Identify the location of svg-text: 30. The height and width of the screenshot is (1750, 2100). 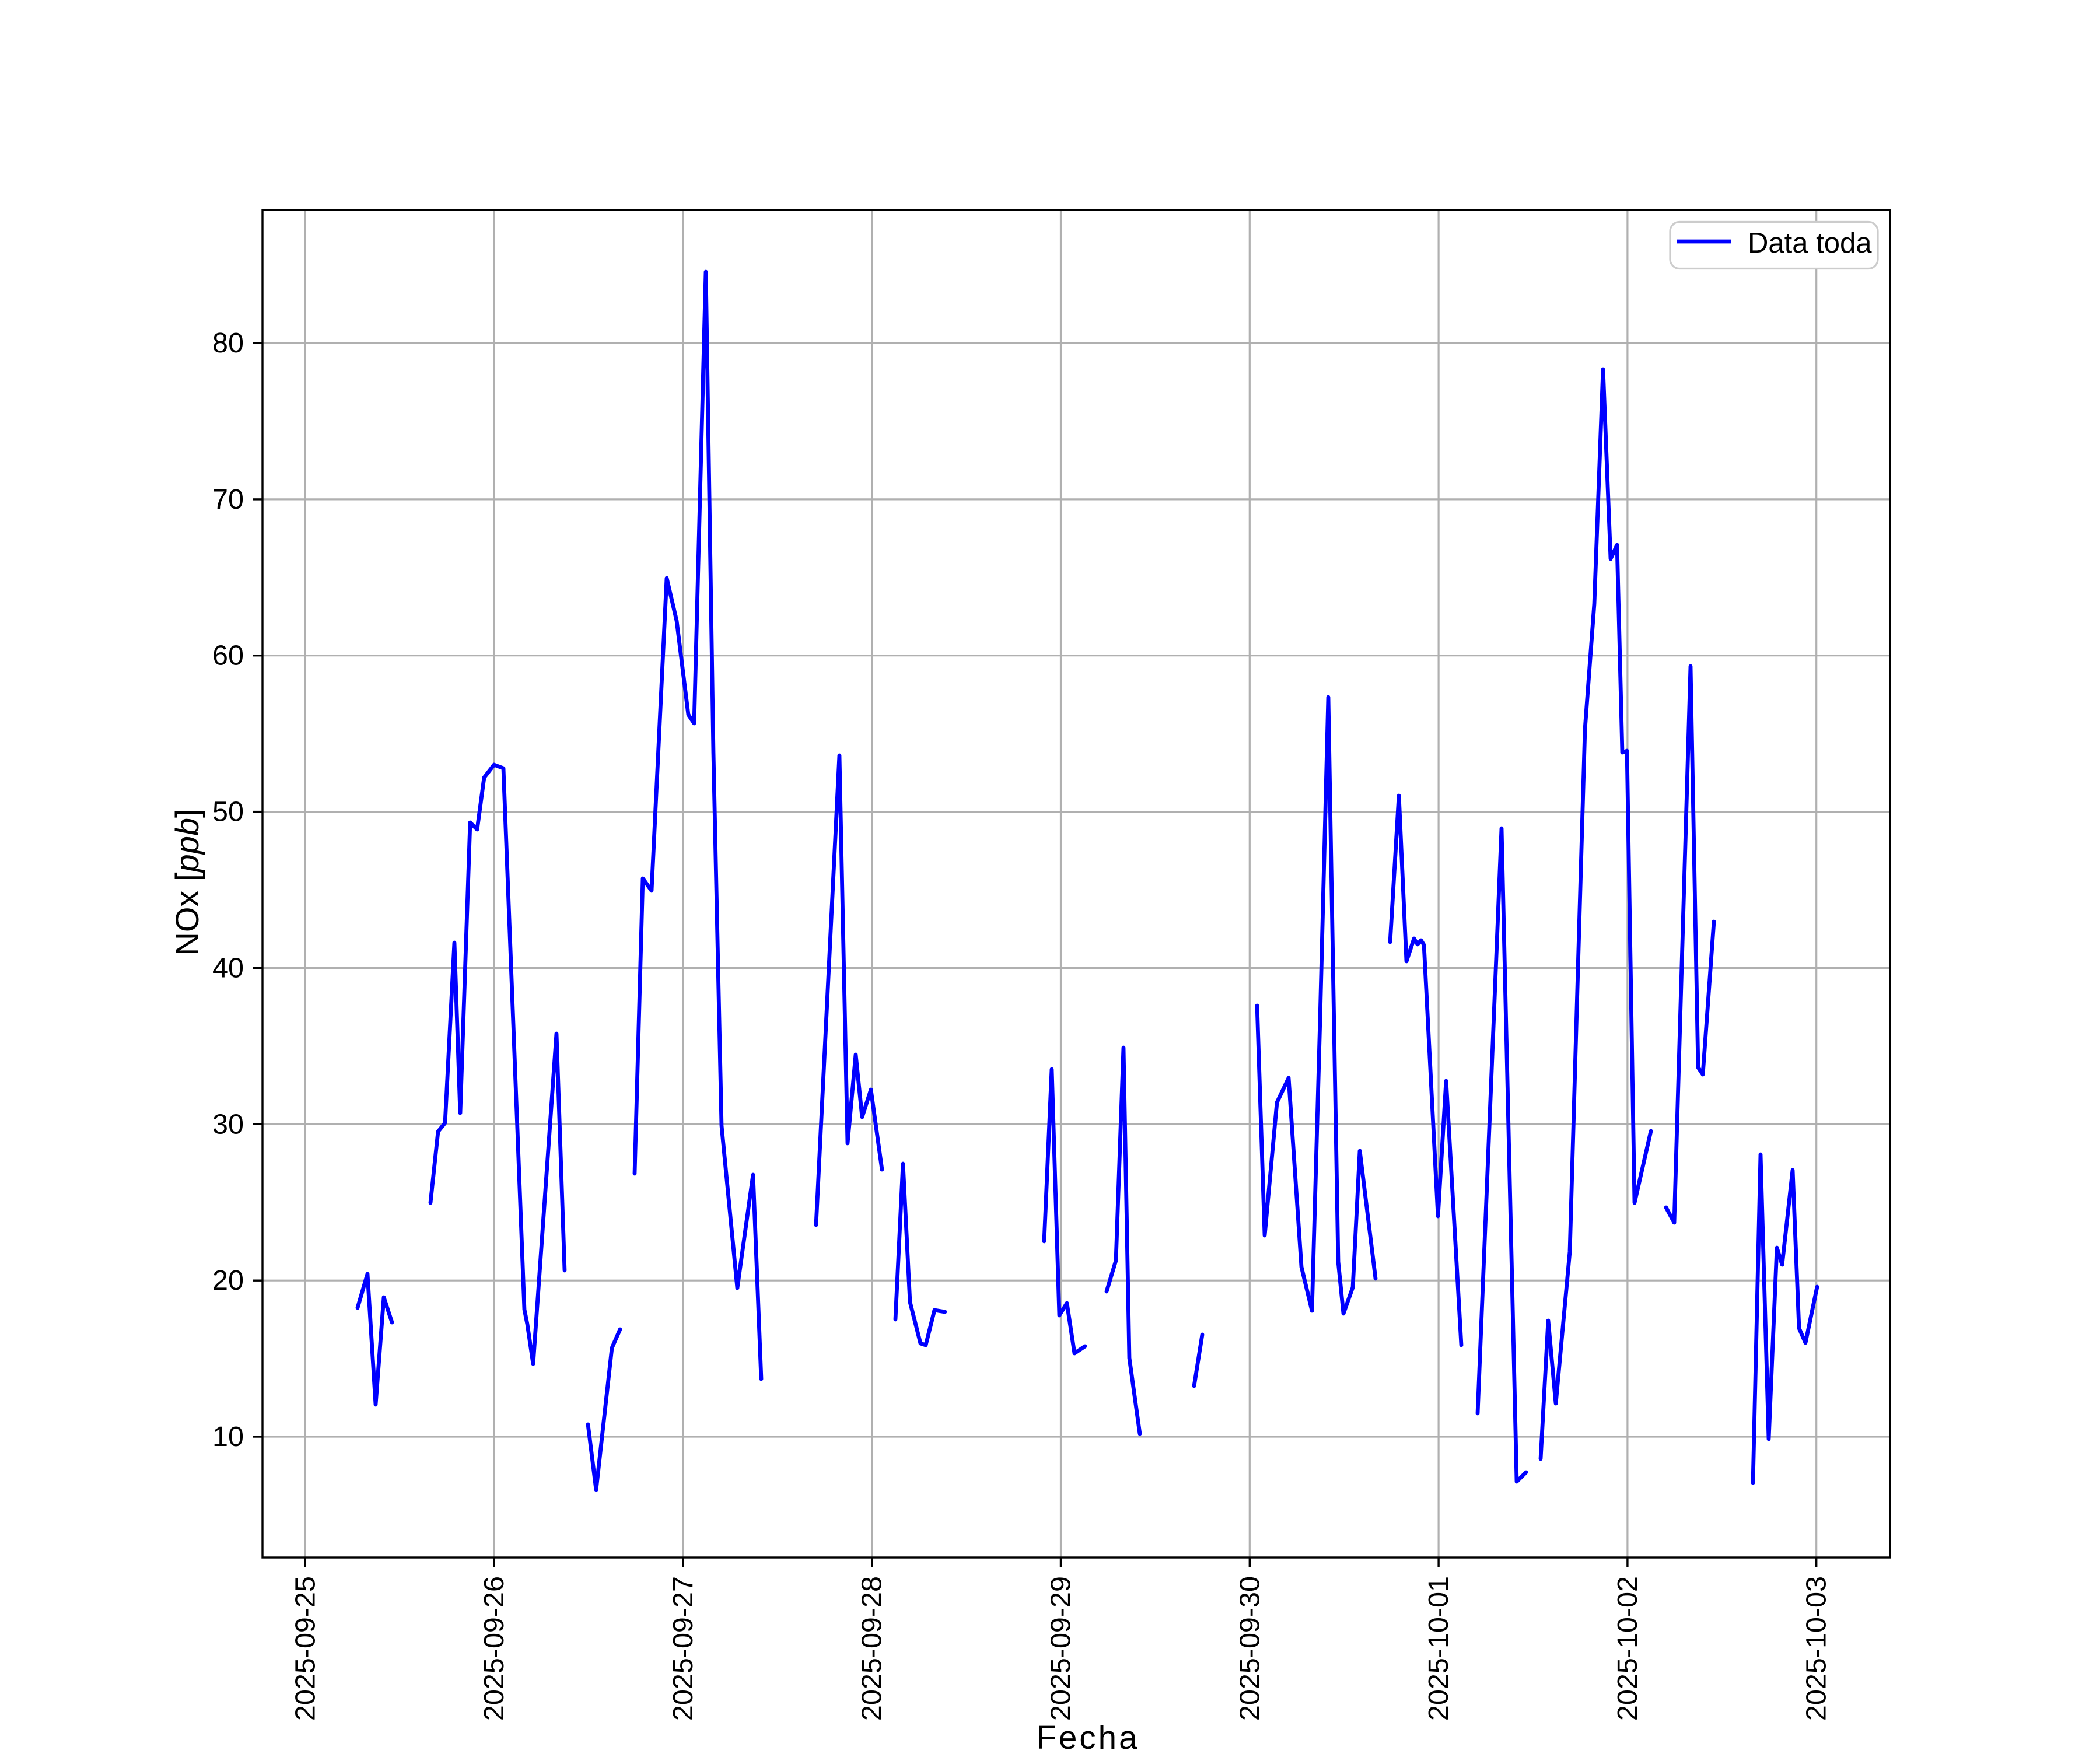
(228, 1124).